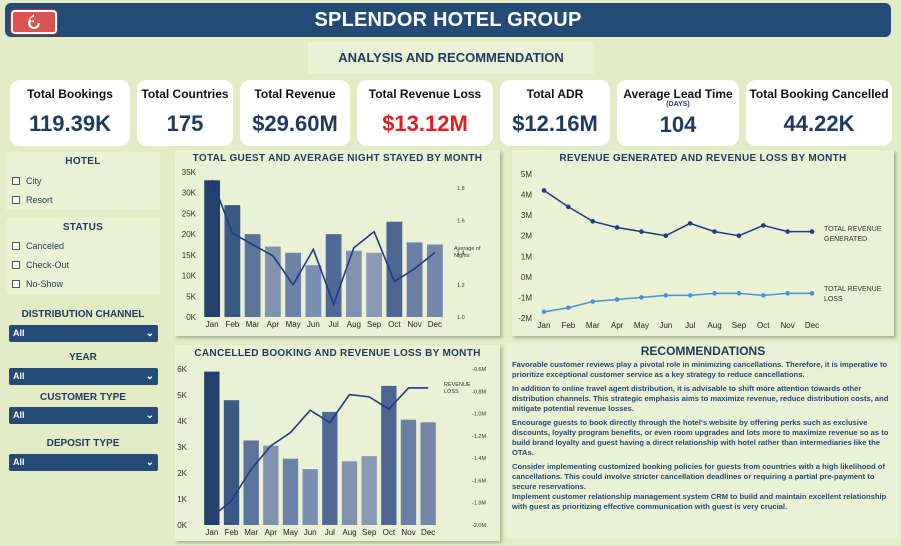 Image resolution: width=901 pixels, height=546 pixels. What do you see at coordinates (182, 473) in the screenshot?
I see `y-tick-label: 2K` at bounding box center [182, 473].